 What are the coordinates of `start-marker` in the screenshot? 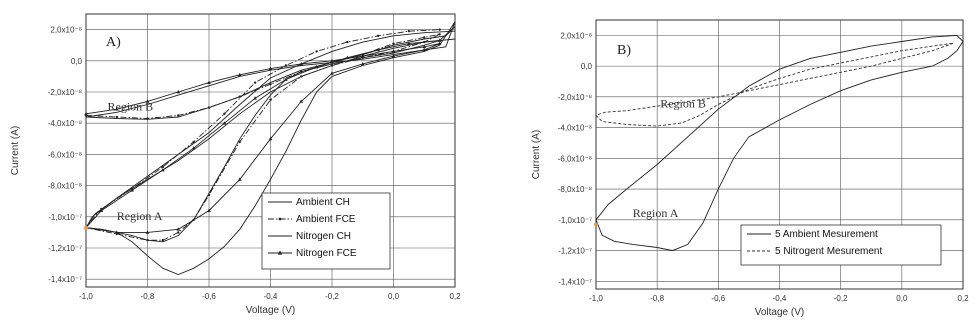 It's located at (596, 224).